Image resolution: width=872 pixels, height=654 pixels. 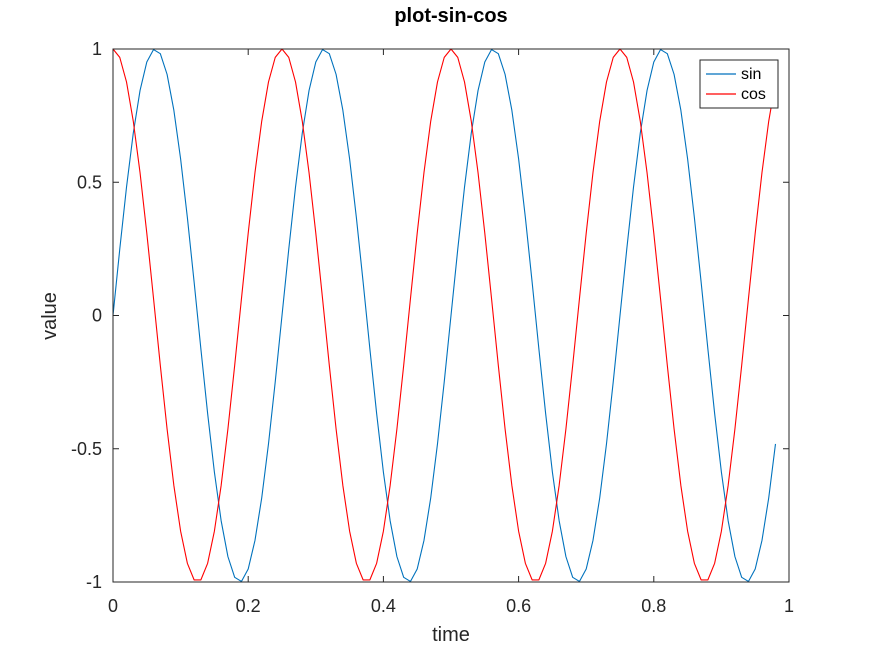 What do you see at coordinates (86, 449) in the screenshot?
I see `y-tick-label: -0.5` at bounding box center [86, 449].